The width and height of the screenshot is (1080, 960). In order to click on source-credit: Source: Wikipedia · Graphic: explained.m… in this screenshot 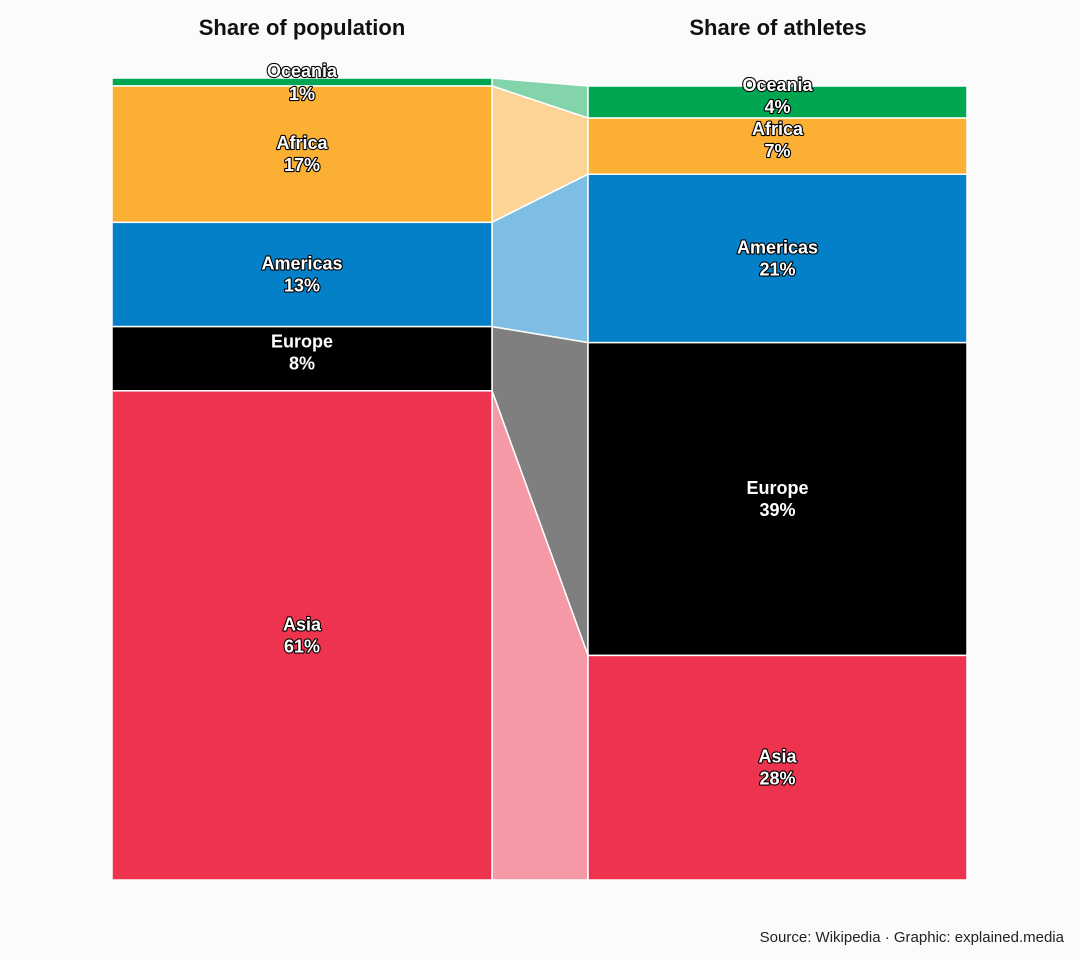, I will do `click(911, 937)`.